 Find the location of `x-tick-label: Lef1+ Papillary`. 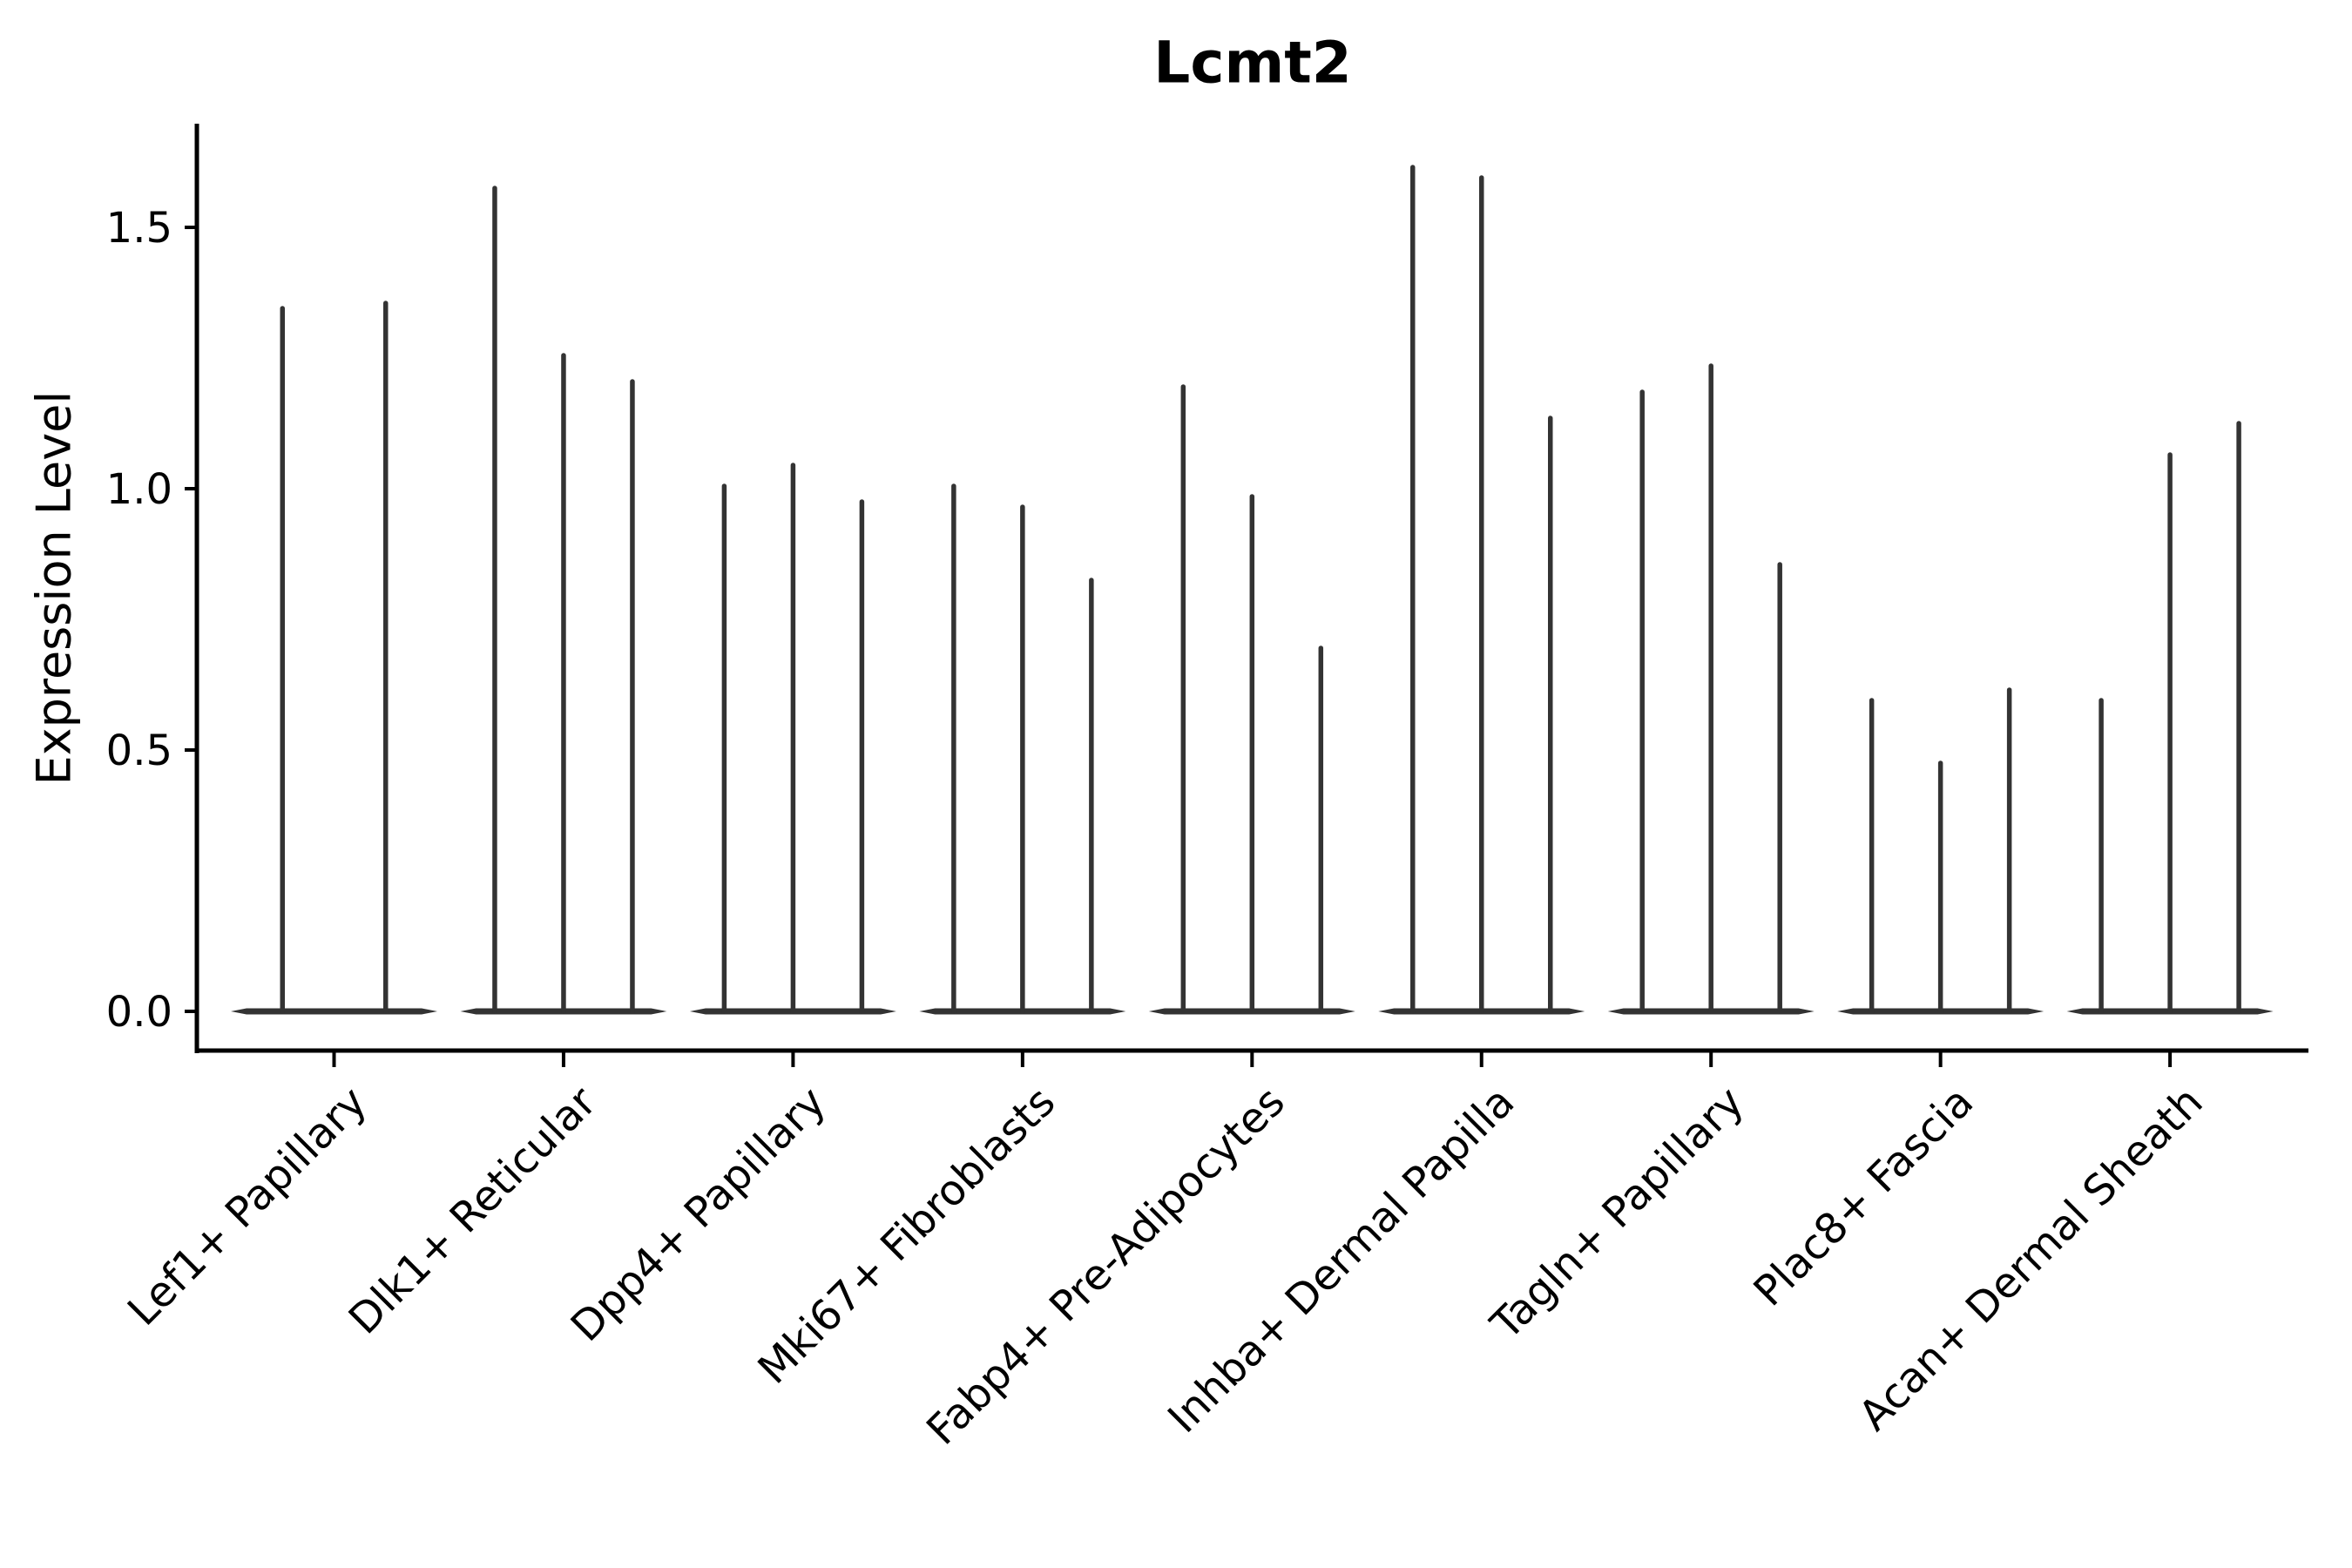

x-tick-label: Lef1+ Papillary is located at coordinates (247, 1206).